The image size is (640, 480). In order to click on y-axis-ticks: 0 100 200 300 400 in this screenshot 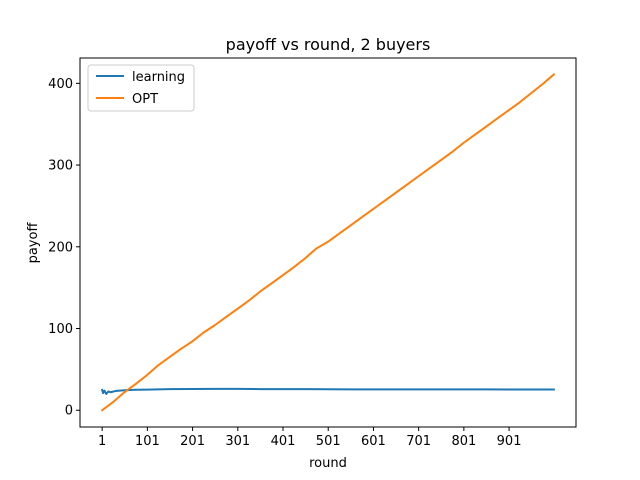, I will do `click(64, 248)`.